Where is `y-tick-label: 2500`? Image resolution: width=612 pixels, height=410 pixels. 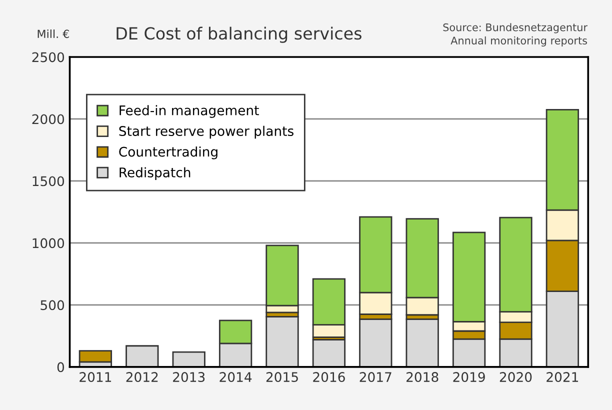 y-tick-label: 2500 is located at coordinates (48, 57).